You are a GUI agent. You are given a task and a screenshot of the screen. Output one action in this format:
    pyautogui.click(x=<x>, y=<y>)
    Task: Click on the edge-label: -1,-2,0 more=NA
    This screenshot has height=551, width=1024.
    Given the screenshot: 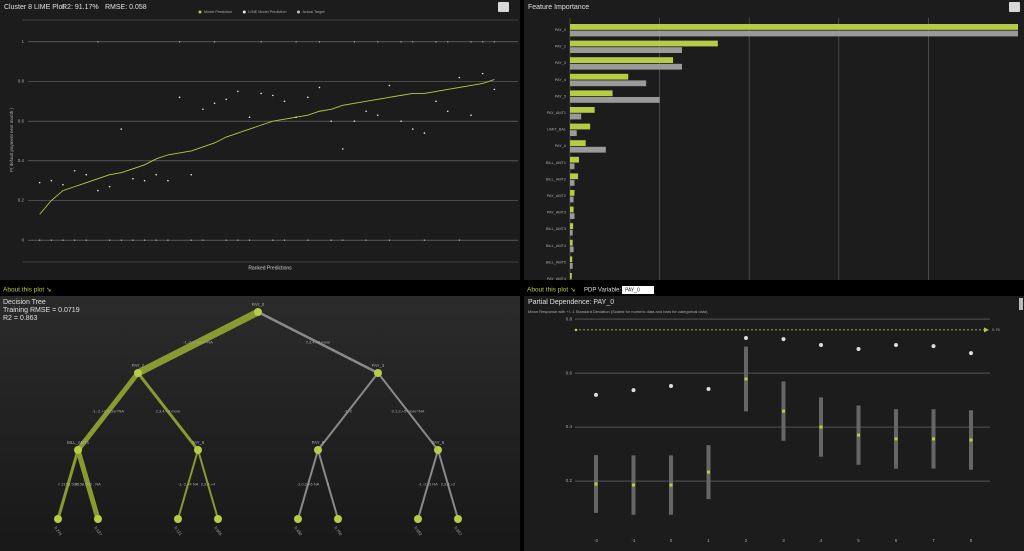 What is the action you would take?
    pyautogui.click(x=198, y=342)
    